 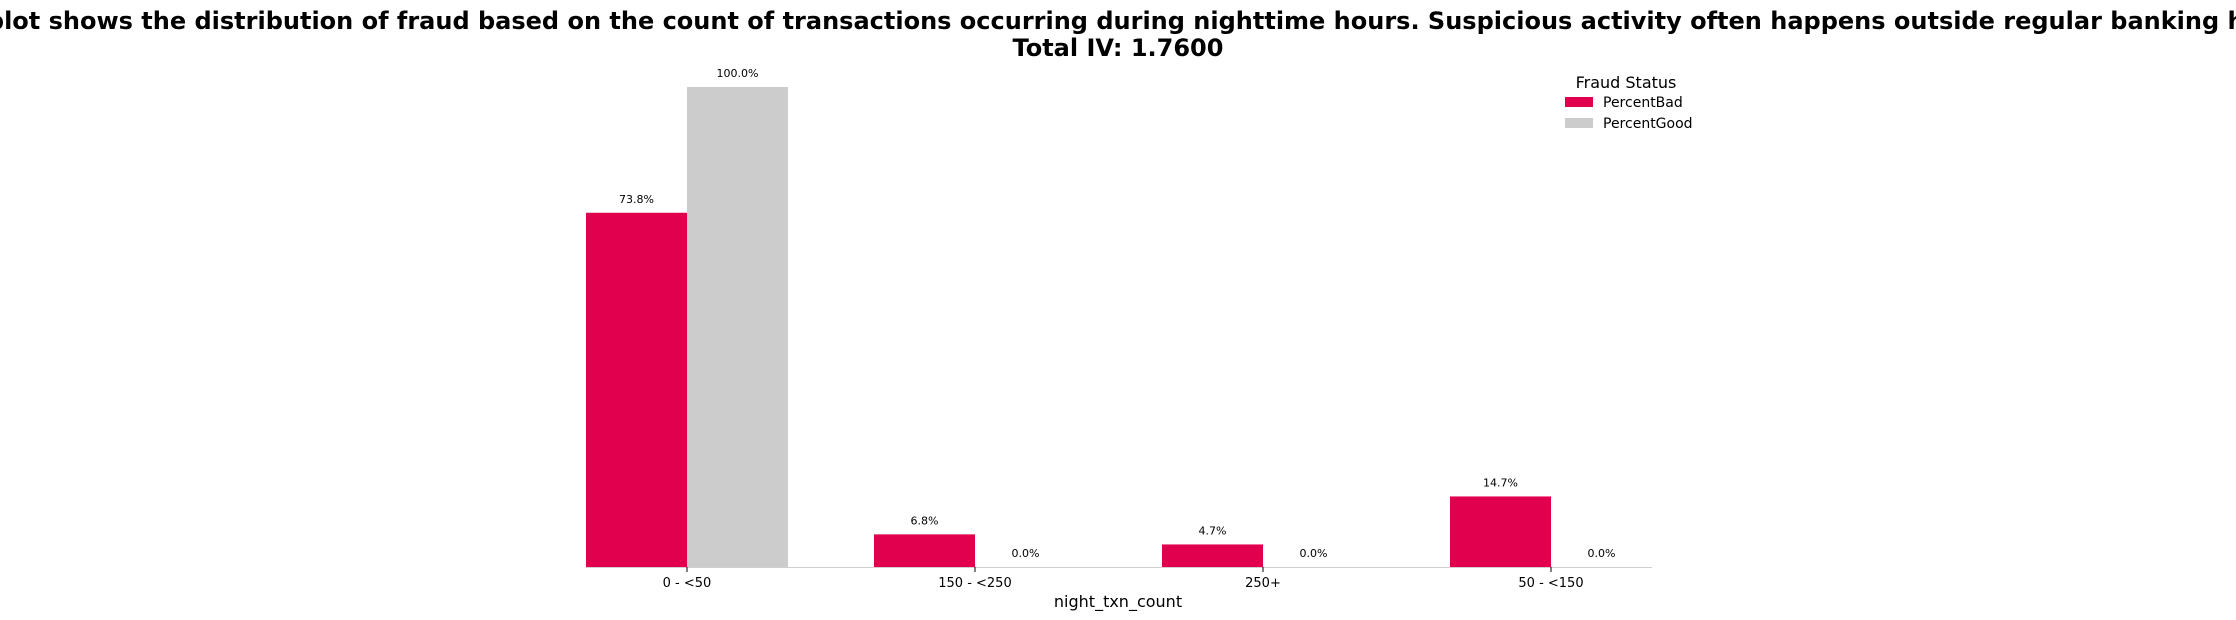 I want to click on legend-label-percentgood: PercentGood, so click(x=1648, y=124).